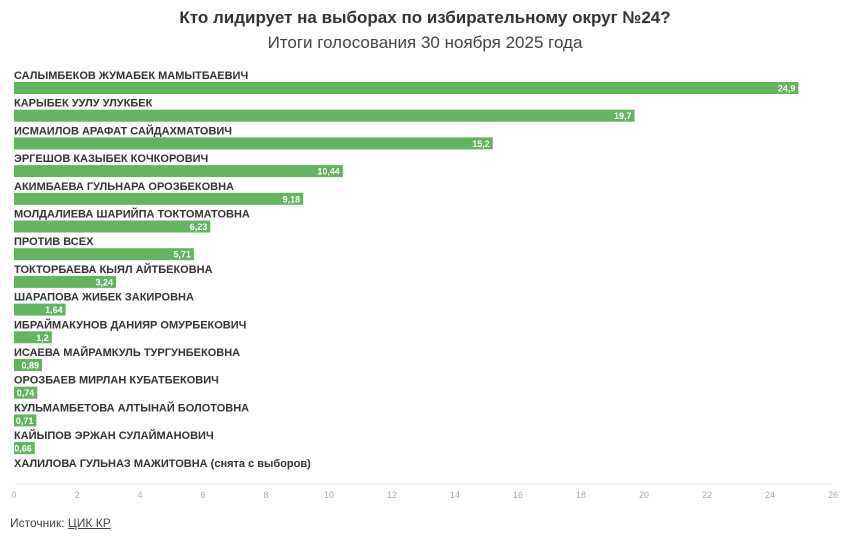 The width and height of the screenshot is (850, 540). I want to click on source-link: ЦИК КР, so click(89, 523).